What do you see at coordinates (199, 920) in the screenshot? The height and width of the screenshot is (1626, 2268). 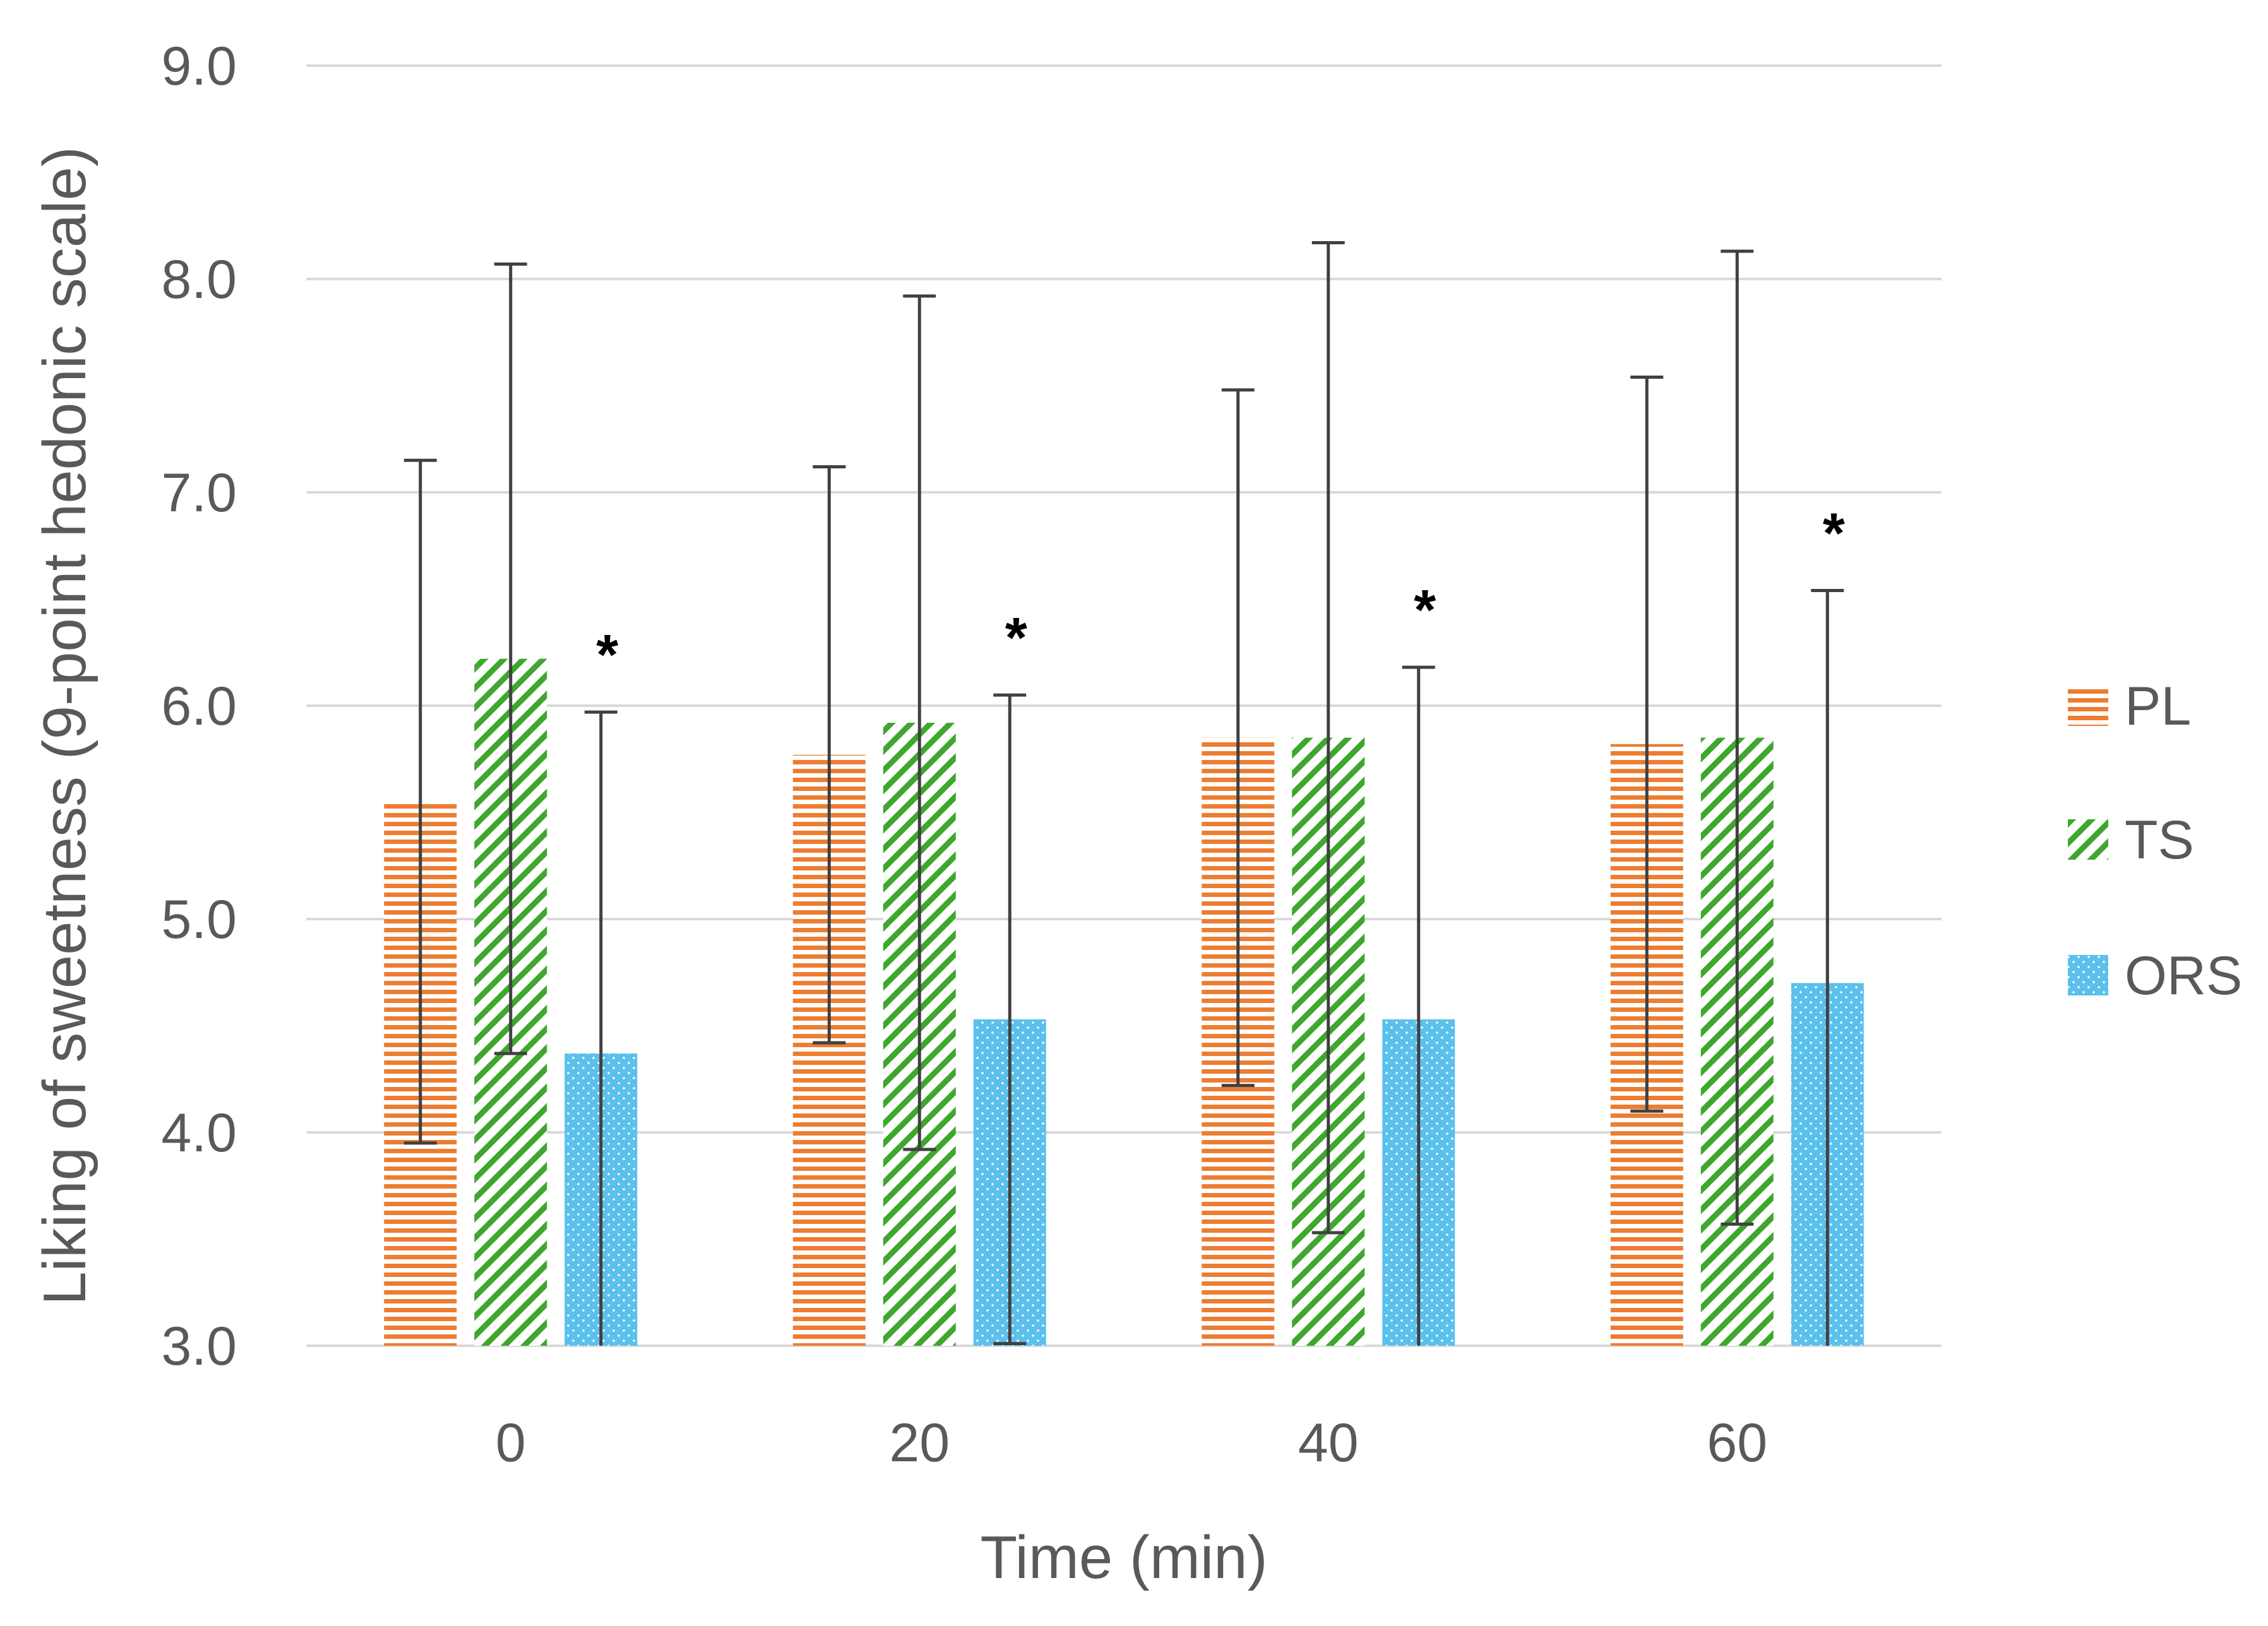 I see `y-tick-label: 5.0` at bounding box center [199, 920].